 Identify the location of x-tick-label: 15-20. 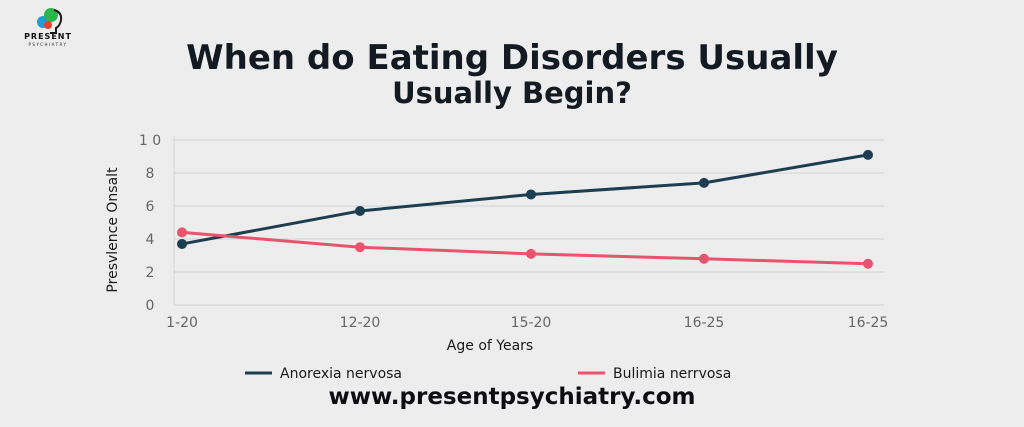
(531, 323).